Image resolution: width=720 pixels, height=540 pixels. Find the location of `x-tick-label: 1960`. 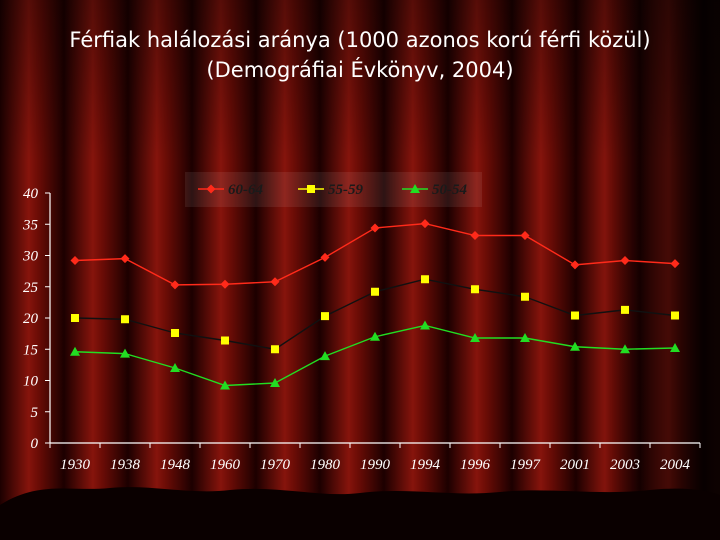

x-tick-label: 1960 is located at coordinates (225, 465).